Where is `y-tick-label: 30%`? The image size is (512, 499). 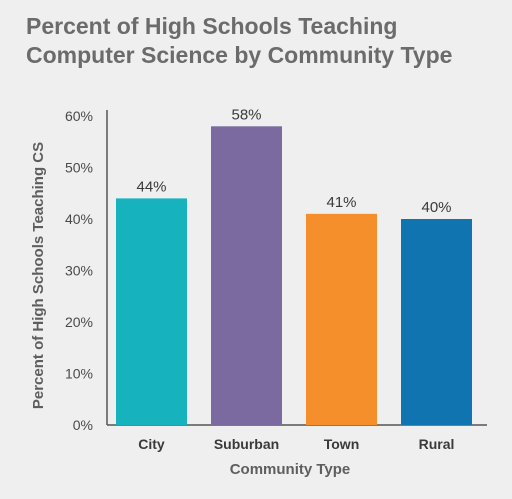 y-tick-label: 30% is located at coordinates (79, 271).